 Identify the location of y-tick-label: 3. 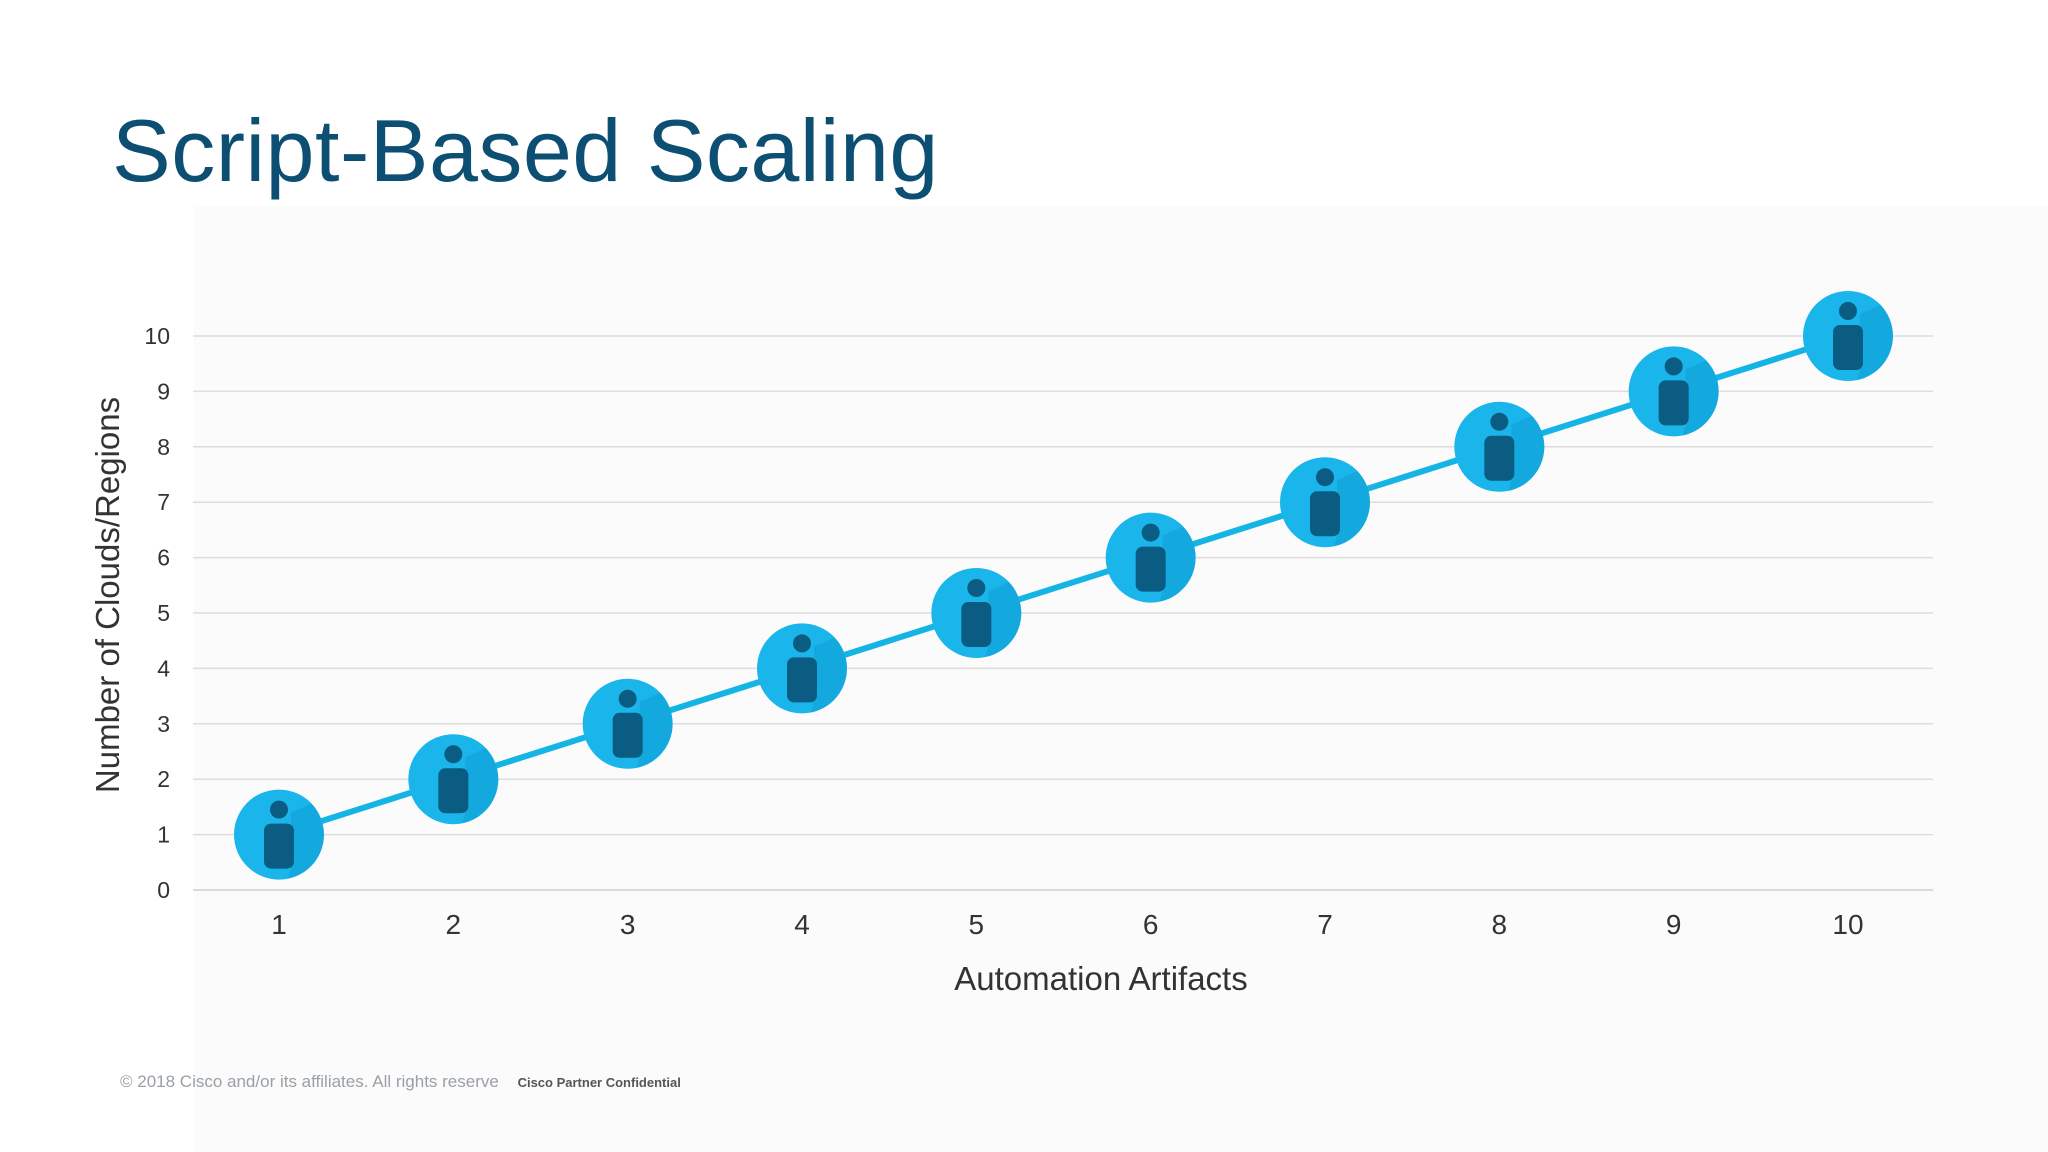
(163, 724).